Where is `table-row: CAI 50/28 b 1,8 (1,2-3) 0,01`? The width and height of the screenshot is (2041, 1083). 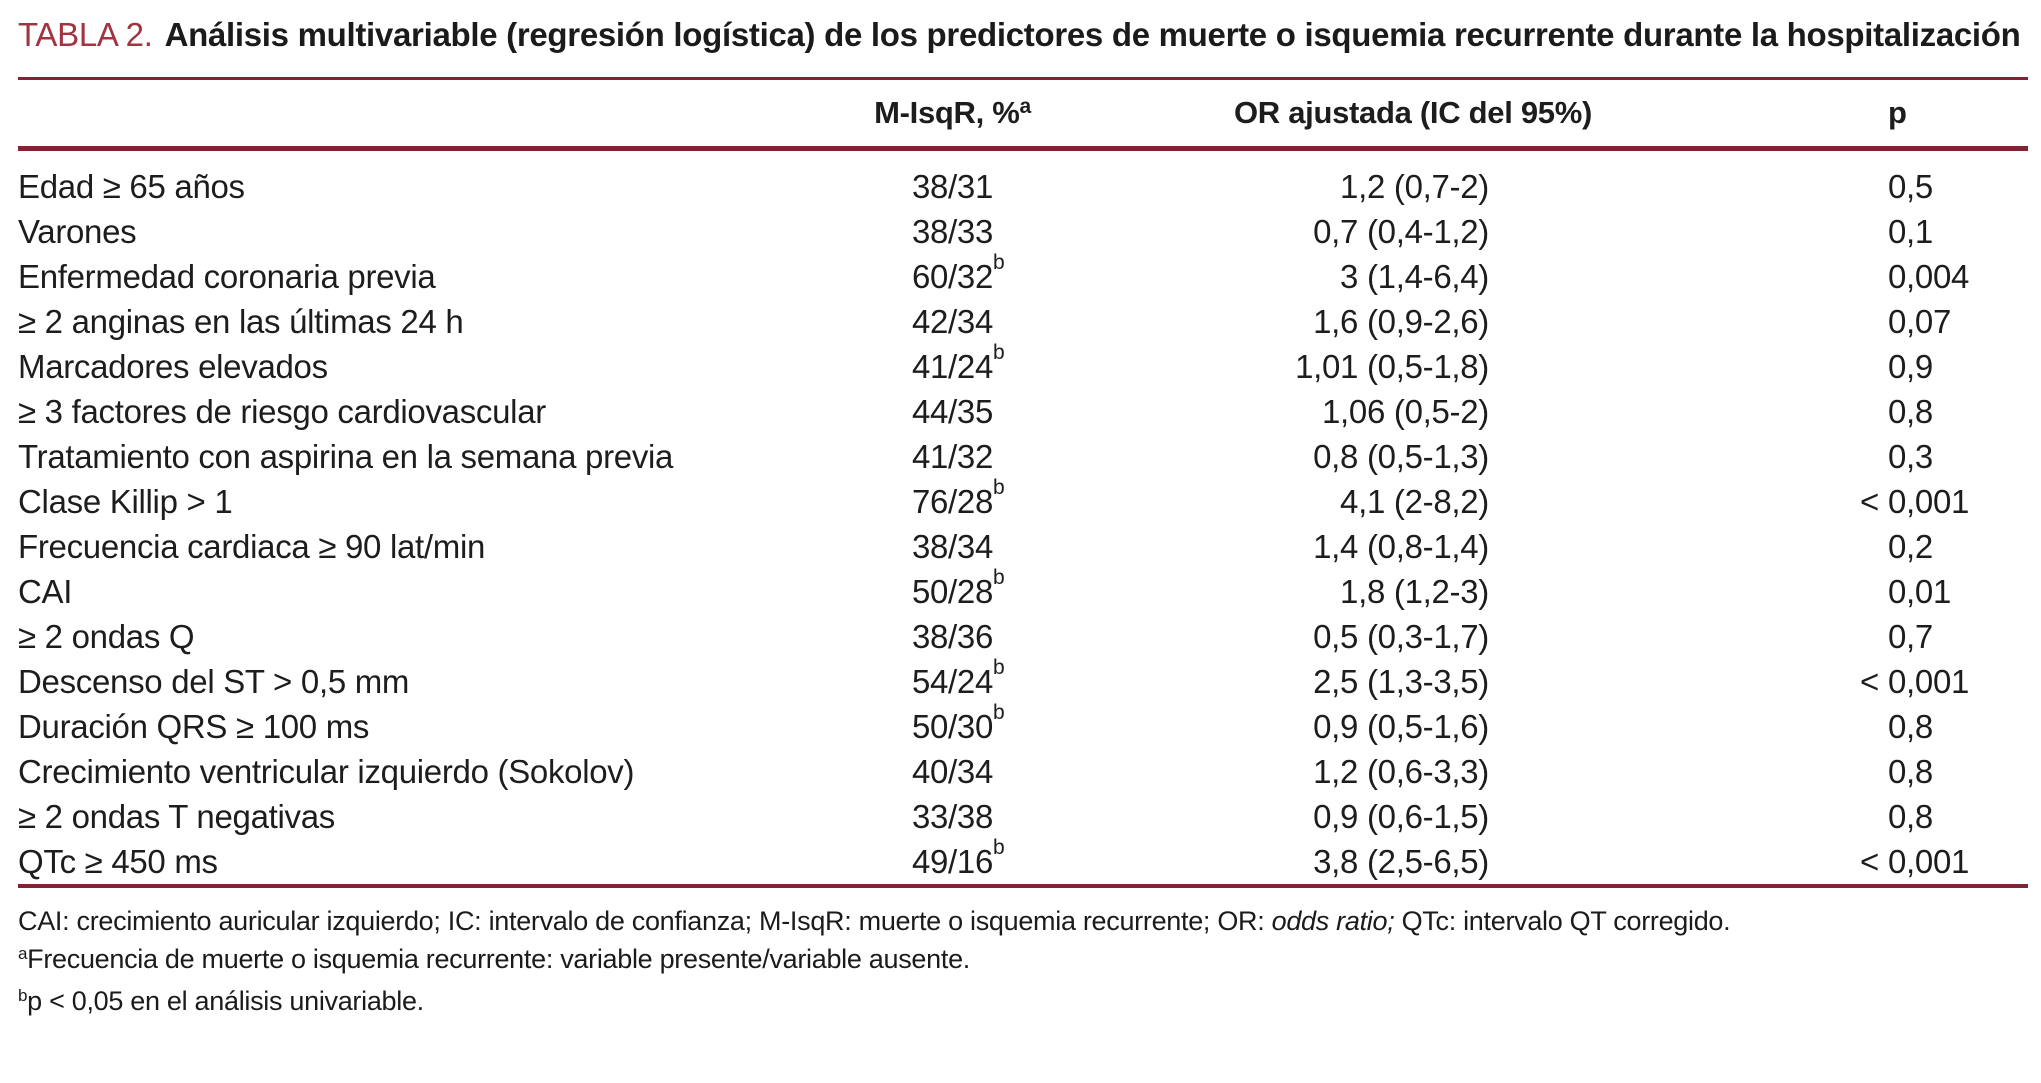 table-row: CAI 50/28 b 1,8 (1,2-3) 0,01 is located at coordinates (1020, 589).